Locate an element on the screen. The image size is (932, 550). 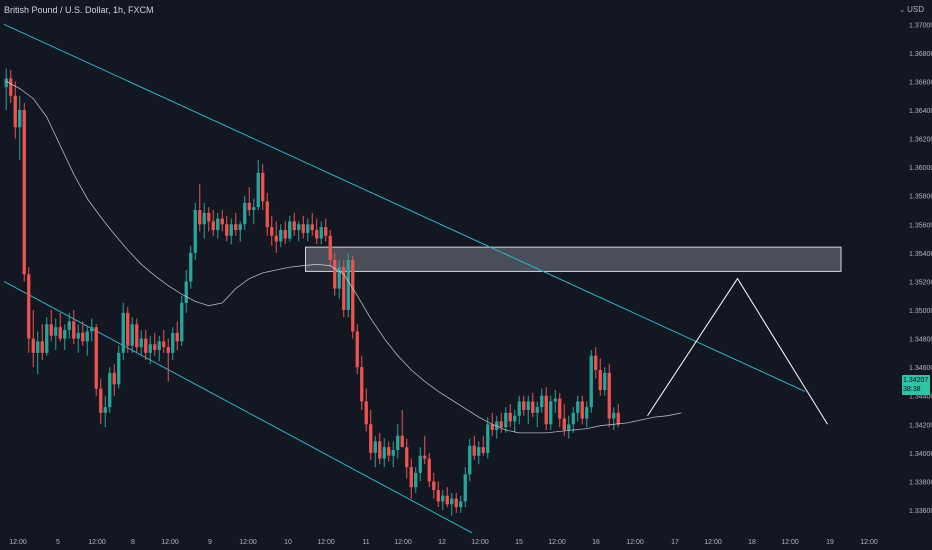
y-tick-label: 1.34000 is located at coordinates (920, 454).